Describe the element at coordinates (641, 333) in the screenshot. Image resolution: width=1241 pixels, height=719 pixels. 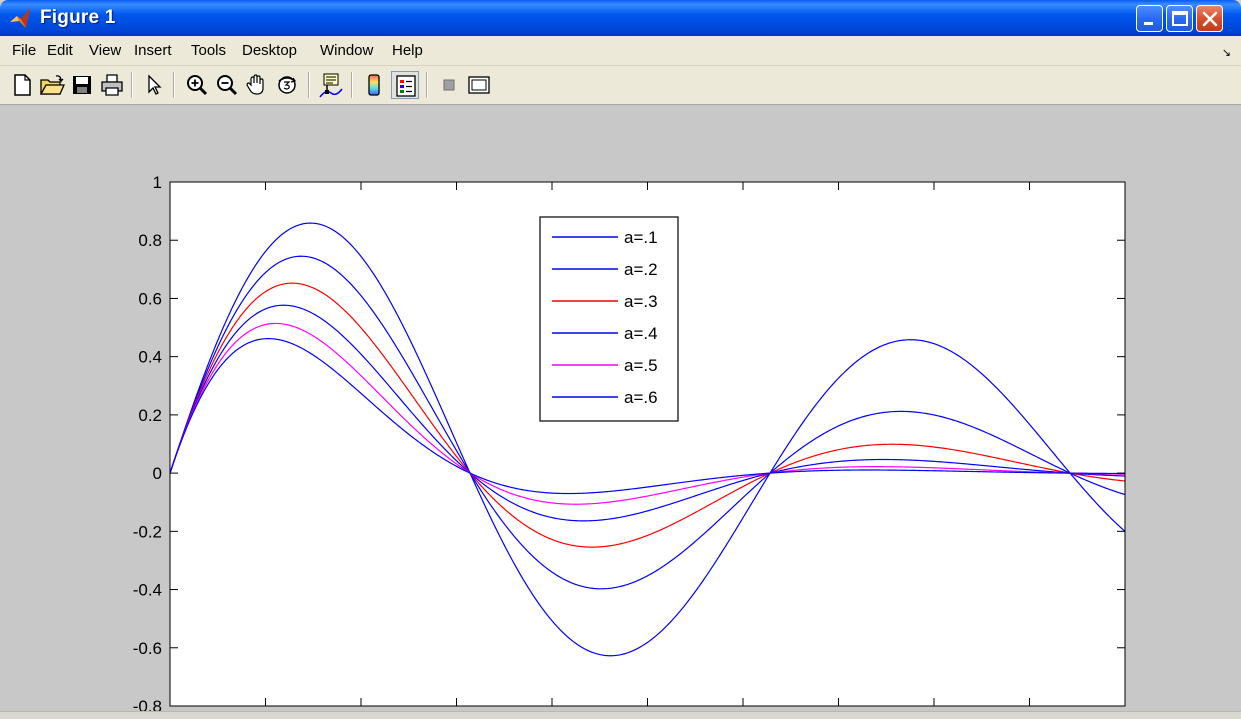
I see `legend-label-4: a=.4` at that location.